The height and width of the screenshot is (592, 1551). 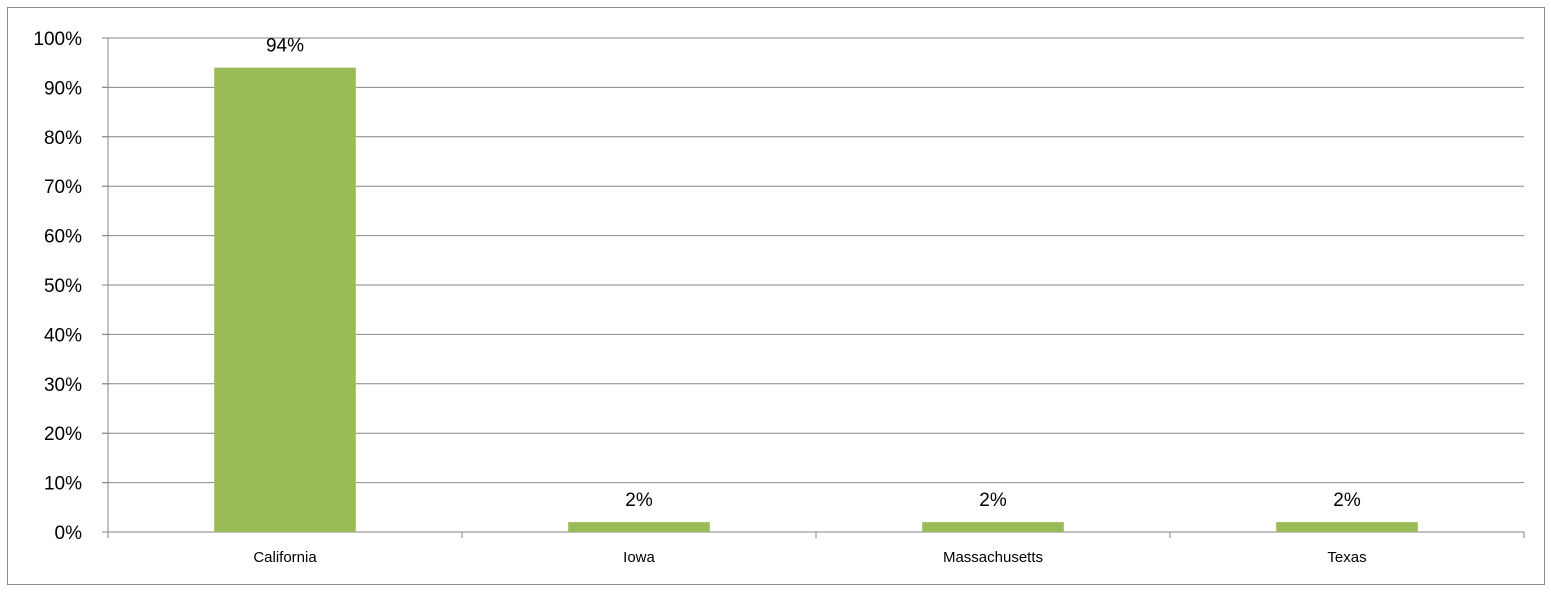 I want to click on data-label: 94%, so click(x=285, y=46).